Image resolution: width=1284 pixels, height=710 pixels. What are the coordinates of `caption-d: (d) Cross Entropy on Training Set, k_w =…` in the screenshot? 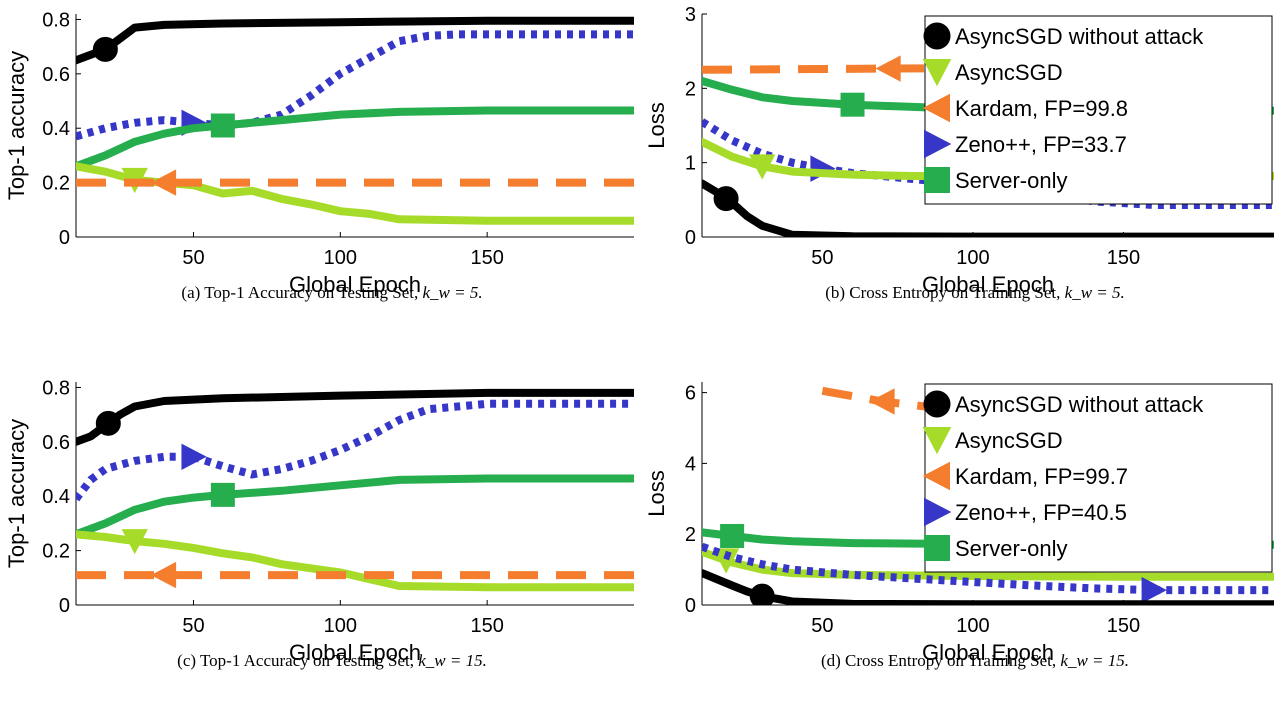 It's located at (975, 661).